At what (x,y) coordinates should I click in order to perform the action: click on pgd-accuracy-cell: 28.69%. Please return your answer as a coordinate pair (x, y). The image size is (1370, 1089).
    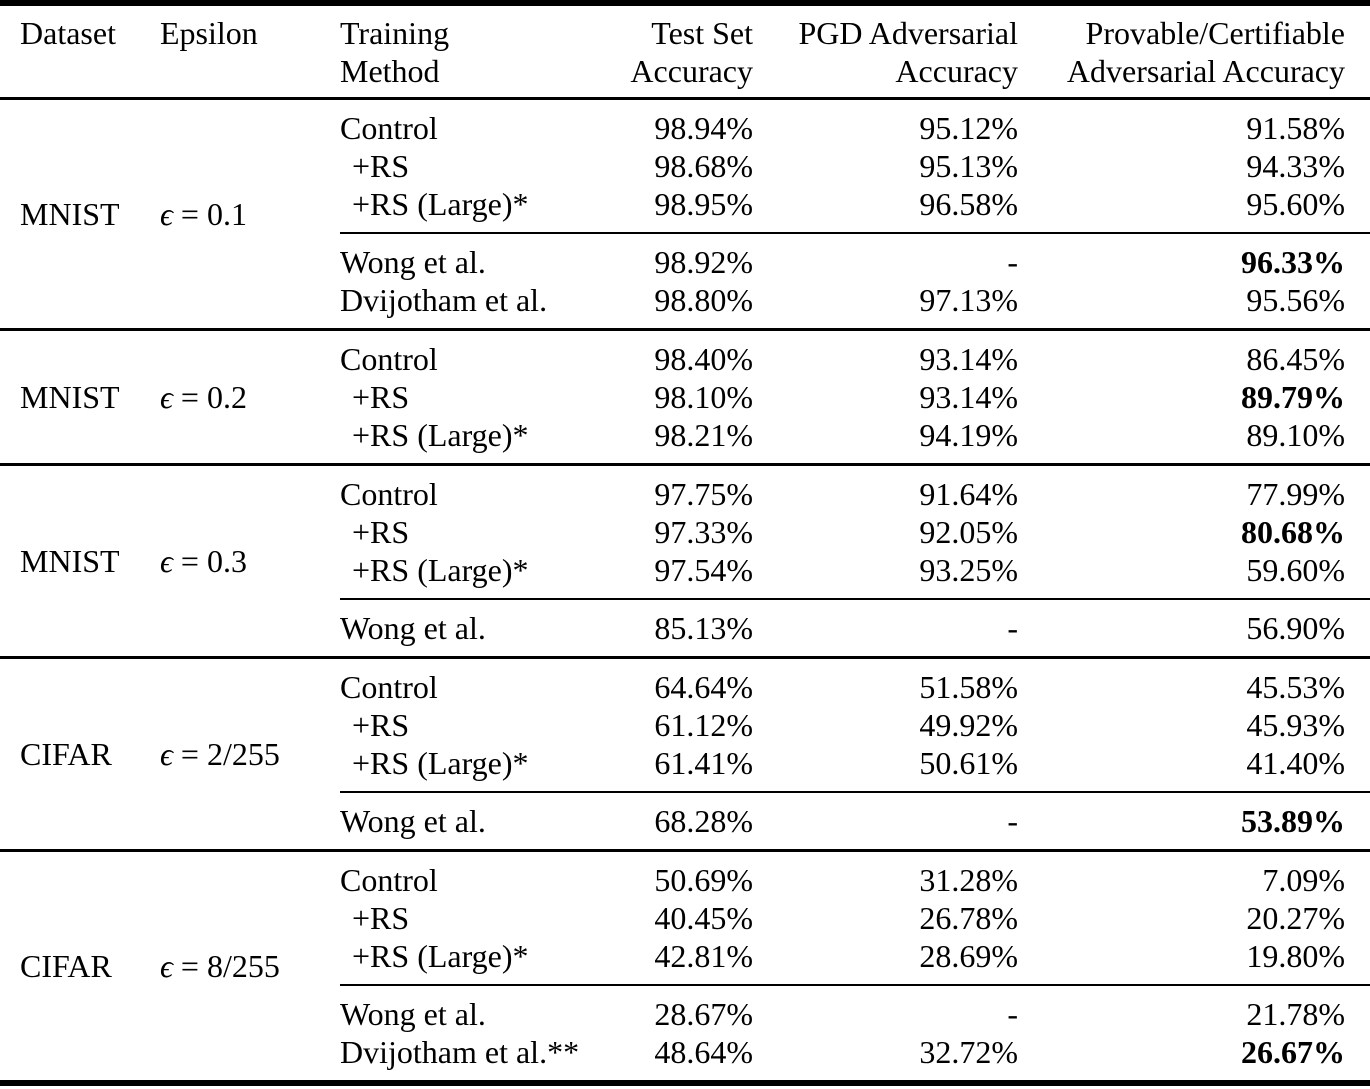
    Looking at the image, I should click on (968, 956).